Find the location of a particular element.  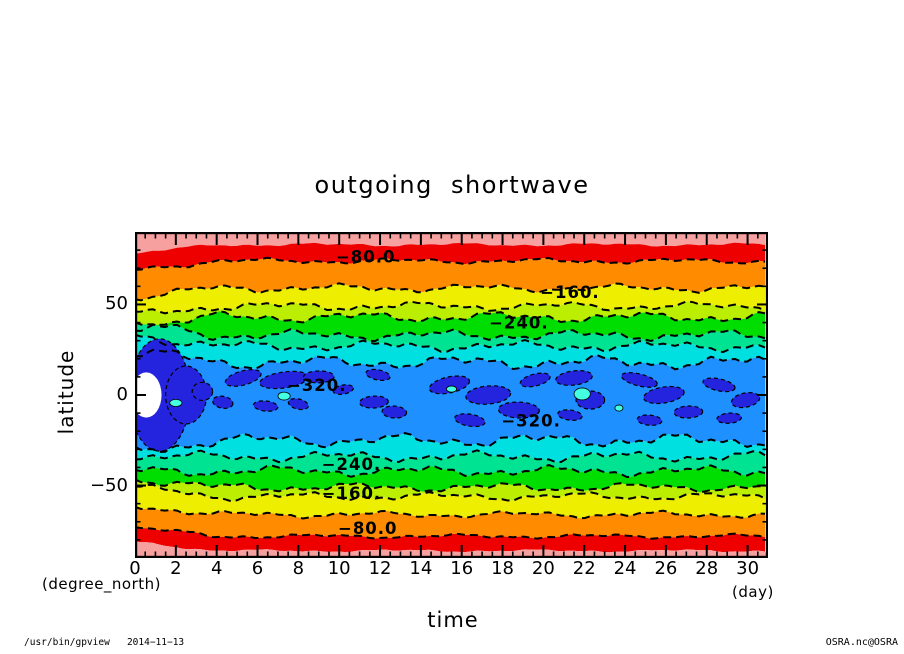

x-tick-label: 10 is located at coordinates (339, 568).